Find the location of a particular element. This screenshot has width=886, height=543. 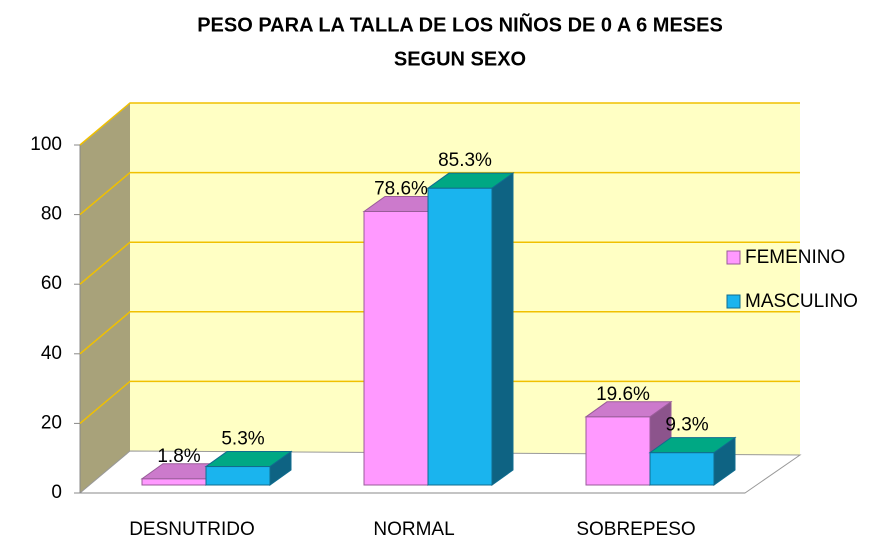

data-label: 1.8% is located at coordinates (178, 456).